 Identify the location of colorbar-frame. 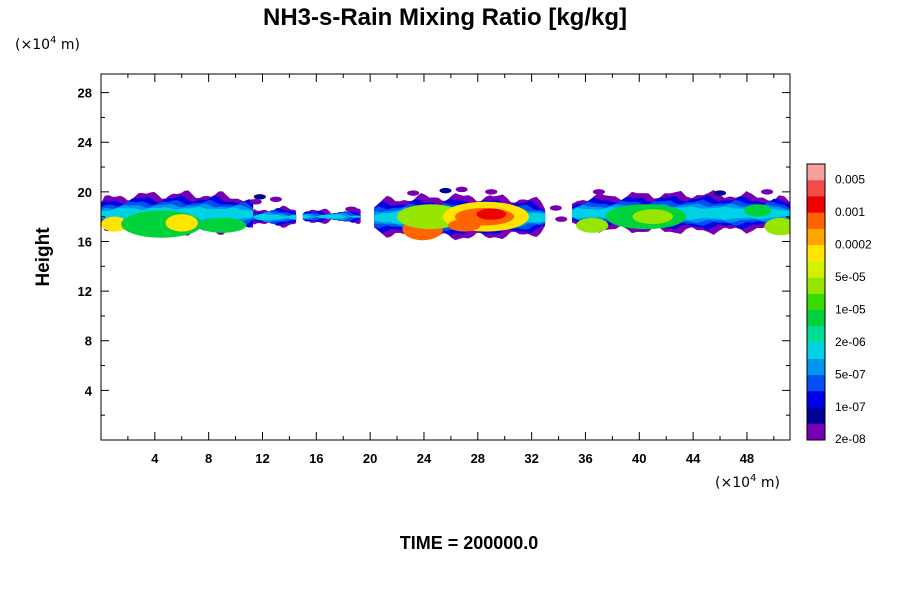
(816, 302).